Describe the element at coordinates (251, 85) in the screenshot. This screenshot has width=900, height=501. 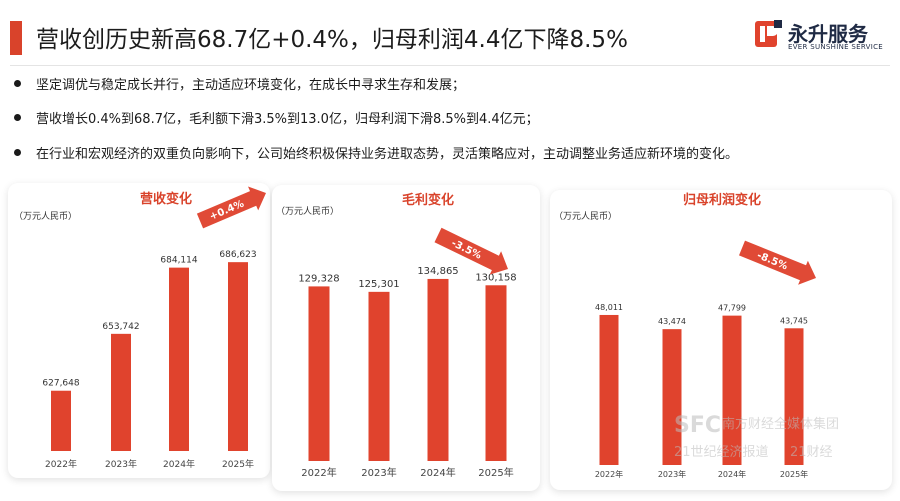
I see `bullet-text: 坚定调优与稳定成长并行，主动适应环境变化，在成长中寻求生存和发展；` at that location.